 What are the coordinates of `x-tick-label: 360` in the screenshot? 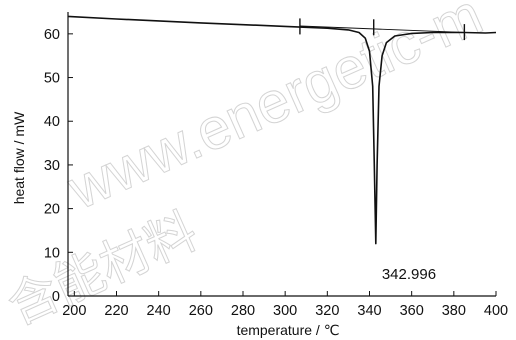 It's located at (412, 311).